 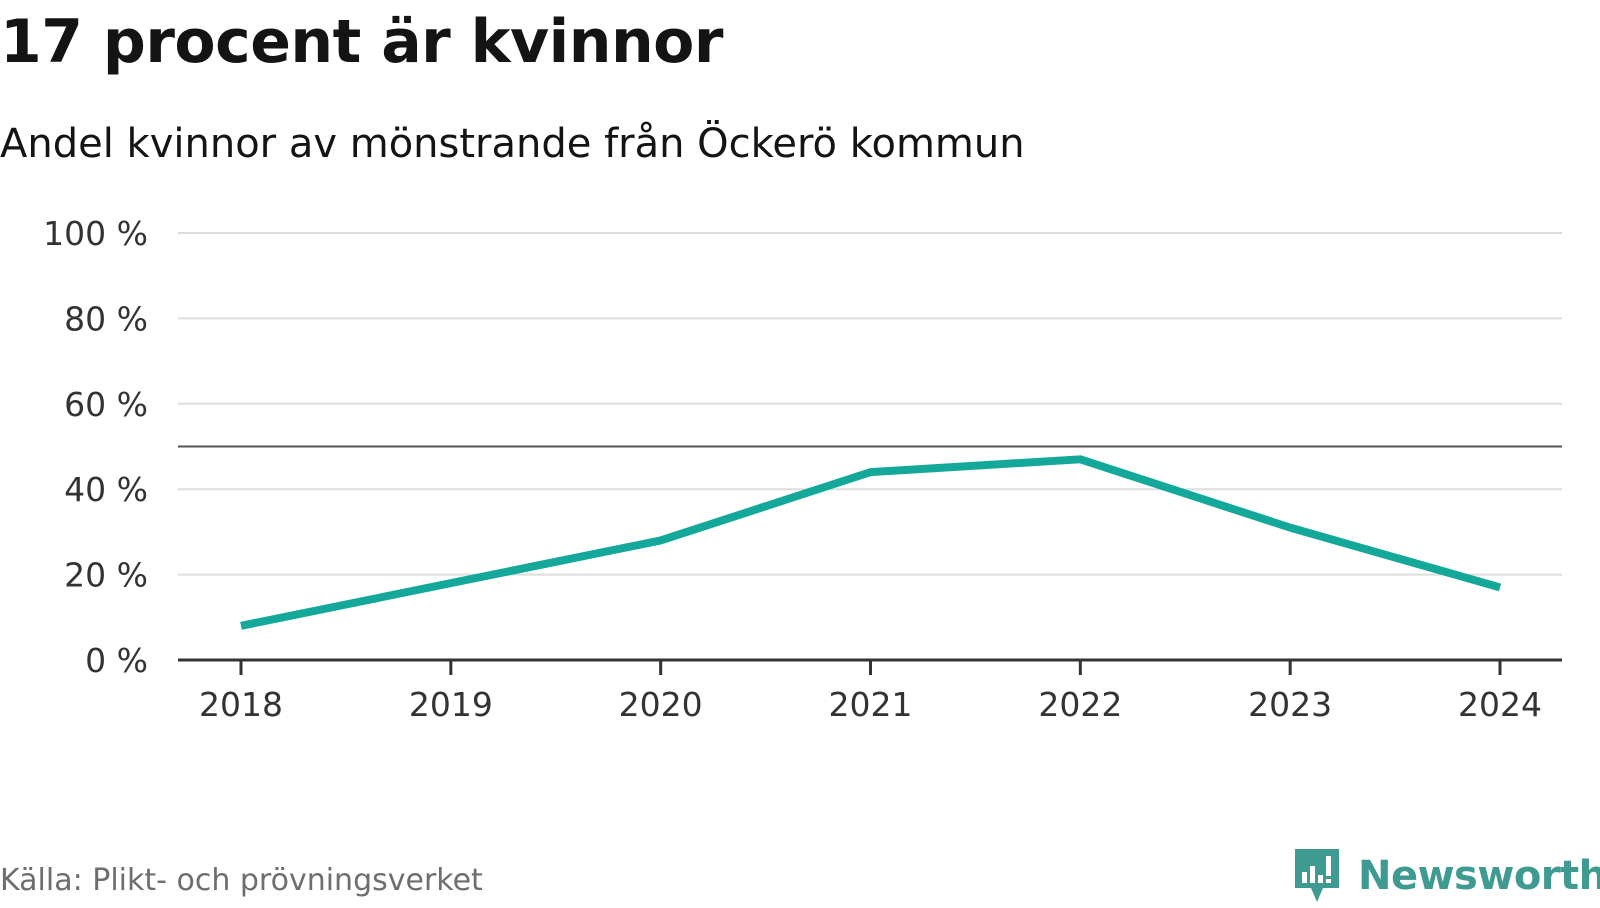 What do you see at coordinates (1290, 704) in the screenshot?
I see `x-tick-label-2023: 2023` at bounding box center [1290, 704].